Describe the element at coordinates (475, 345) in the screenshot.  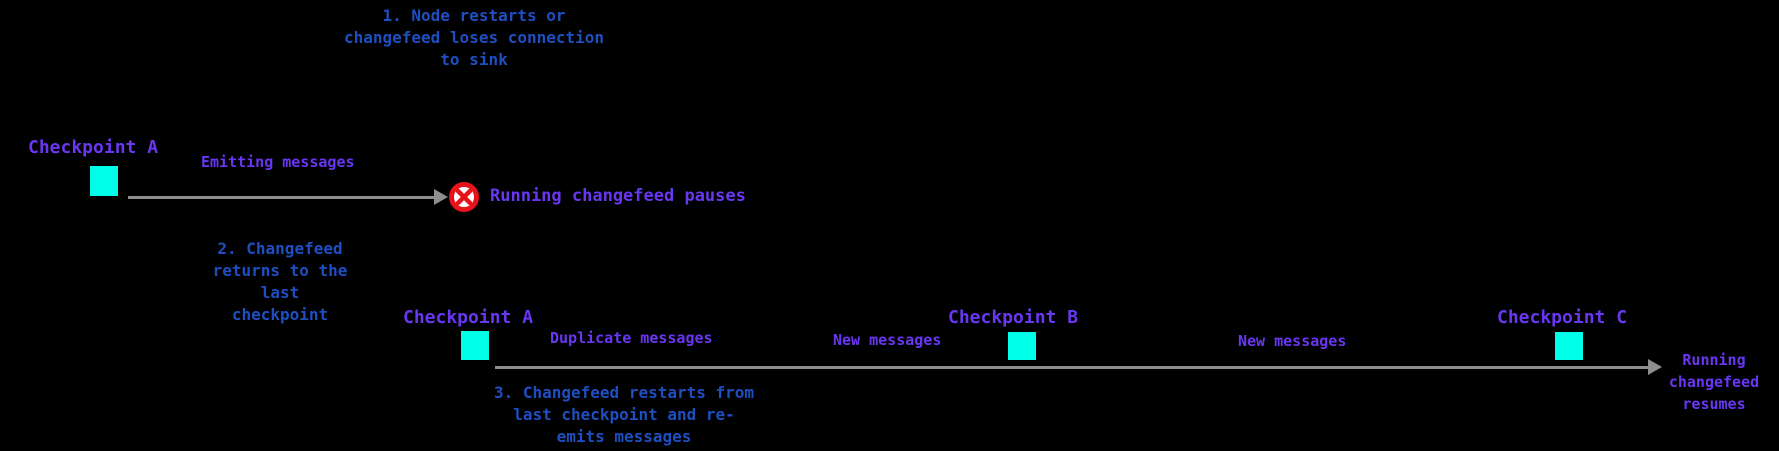
I see `checkpoint-a-marker-bottom` at that location.